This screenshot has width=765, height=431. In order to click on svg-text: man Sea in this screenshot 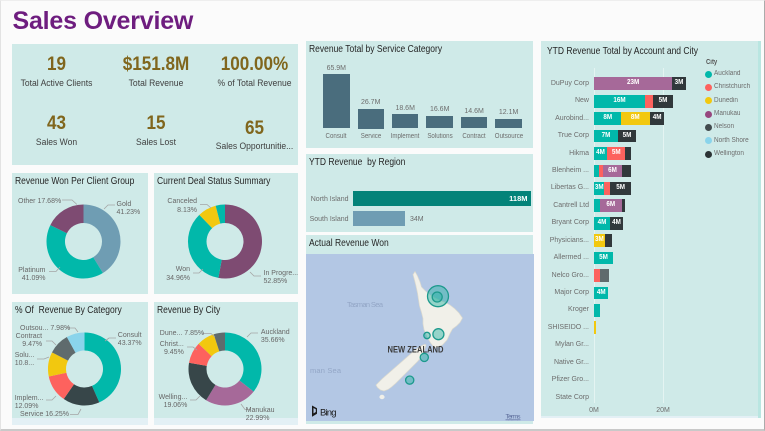, I will do `click(326, 370)`.